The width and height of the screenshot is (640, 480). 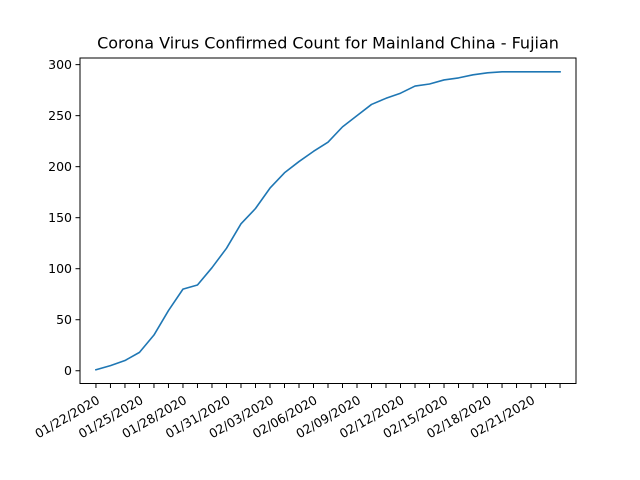 I want to click on y-axis: 0 50 100 150 200 250 300, so click(x=64, y=217).